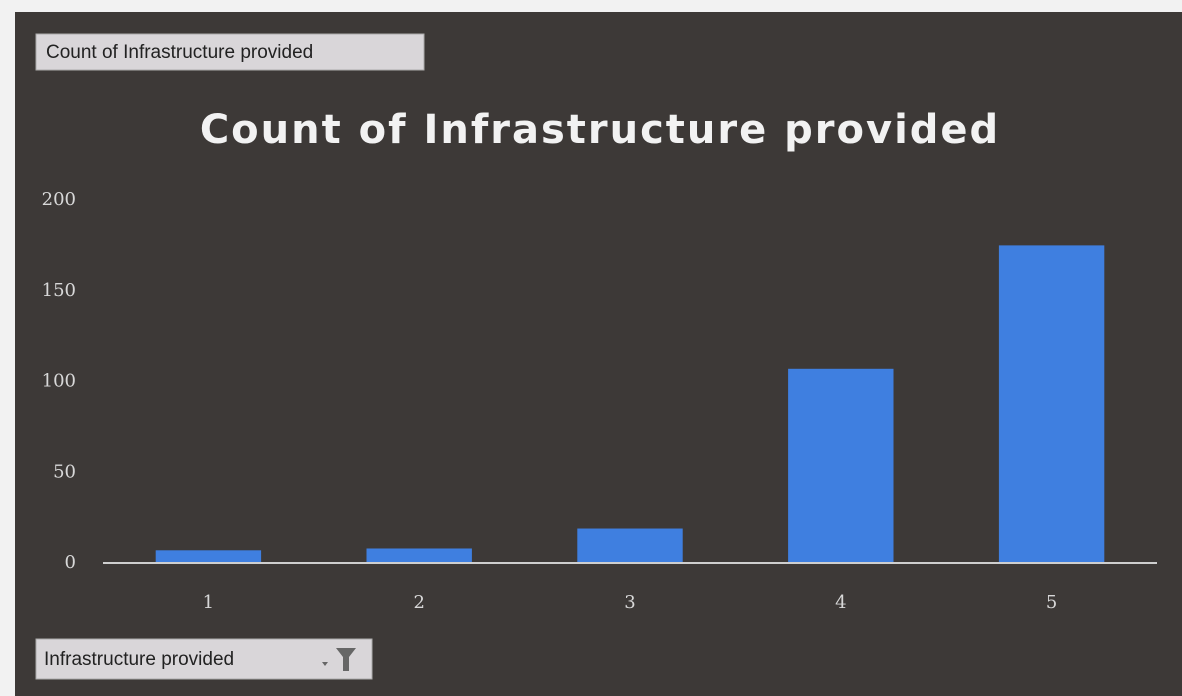  I want to click on x-tick-label: 5, so click(1051, 602).